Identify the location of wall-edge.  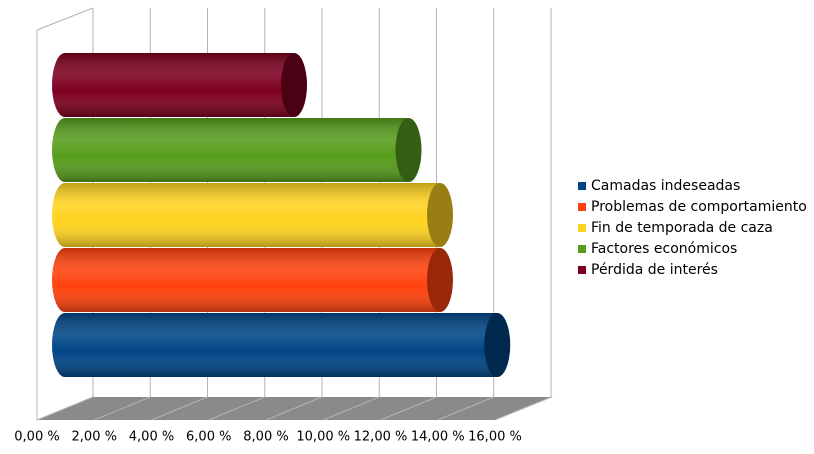
(65, 19).